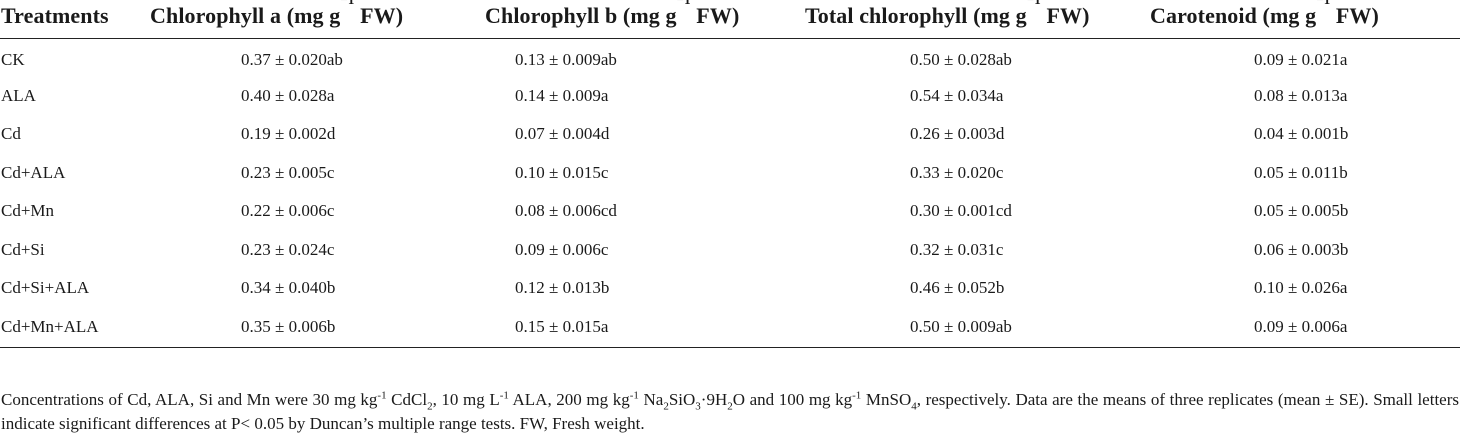  What do you see at coordinates (651, 399) in the screenshot?
I see `footnote-text: Na` at bounding box center [651, 399].